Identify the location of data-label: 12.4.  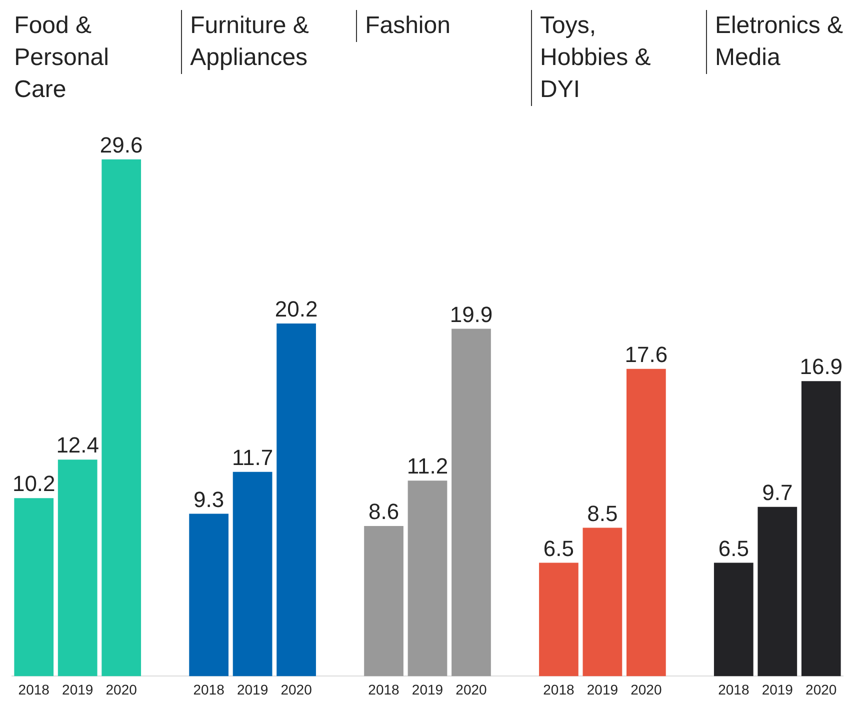
(78, 445).